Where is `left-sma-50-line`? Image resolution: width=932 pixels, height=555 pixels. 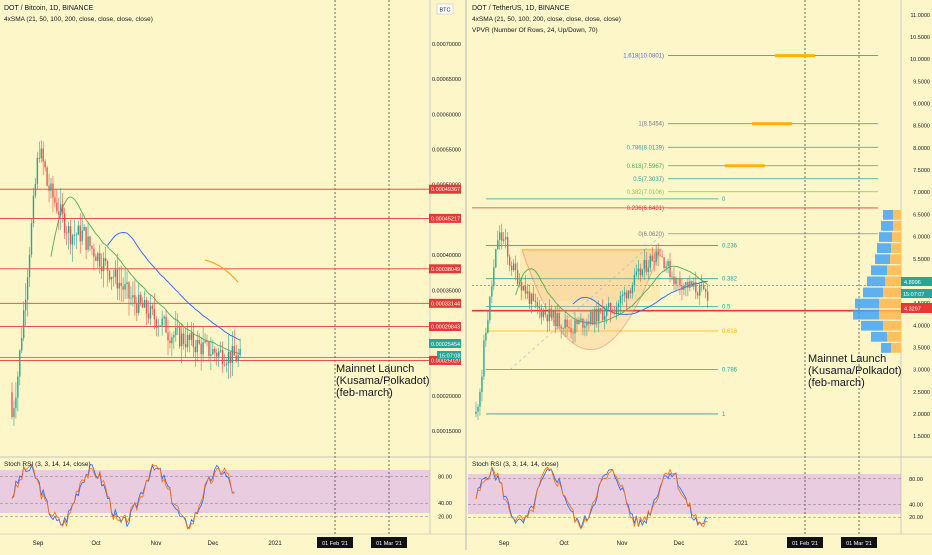 left-sma-50-line is located at coordinates (174, 286).